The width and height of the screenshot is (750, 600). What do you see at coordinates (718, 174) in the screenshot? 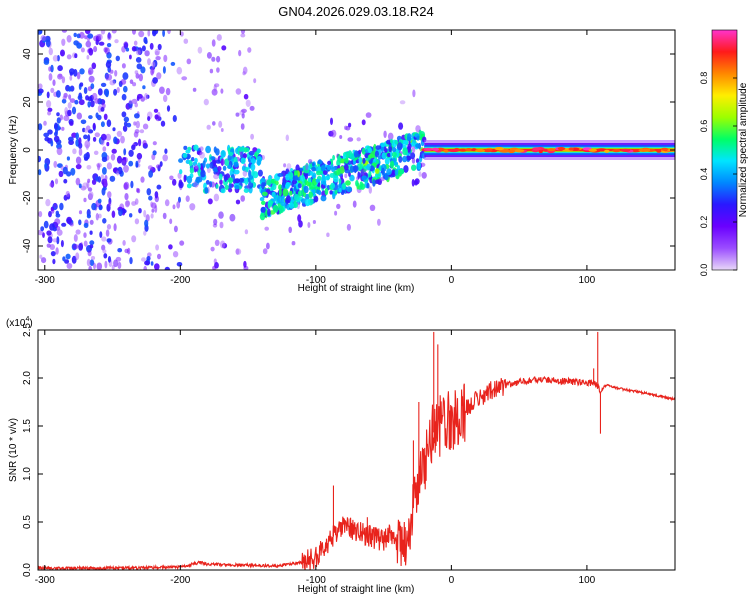
I see `colorbar-ticks: 0.0 0.2 0.4 0.6 0.8` at bounding box center [718, 174].